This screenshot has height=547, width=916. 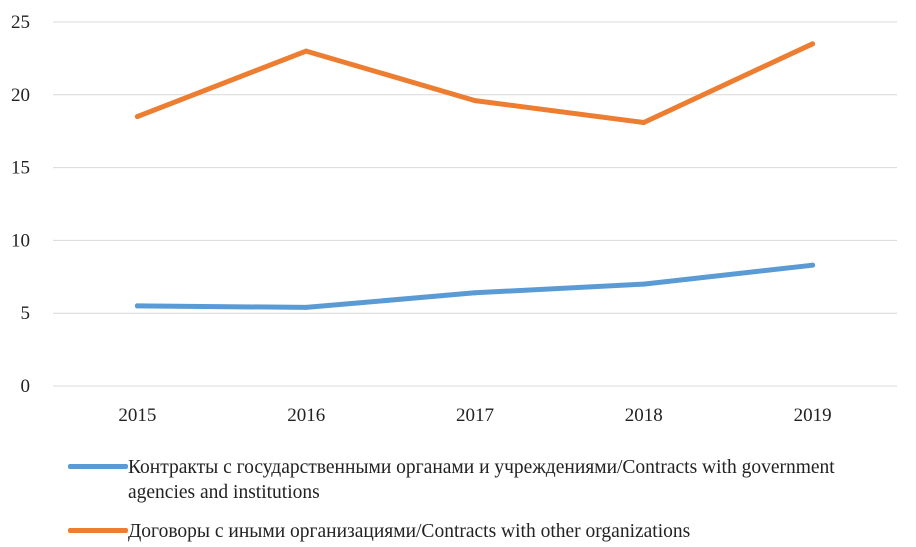 I want to click on series-0-point-2015, so click(x=137, y=306).